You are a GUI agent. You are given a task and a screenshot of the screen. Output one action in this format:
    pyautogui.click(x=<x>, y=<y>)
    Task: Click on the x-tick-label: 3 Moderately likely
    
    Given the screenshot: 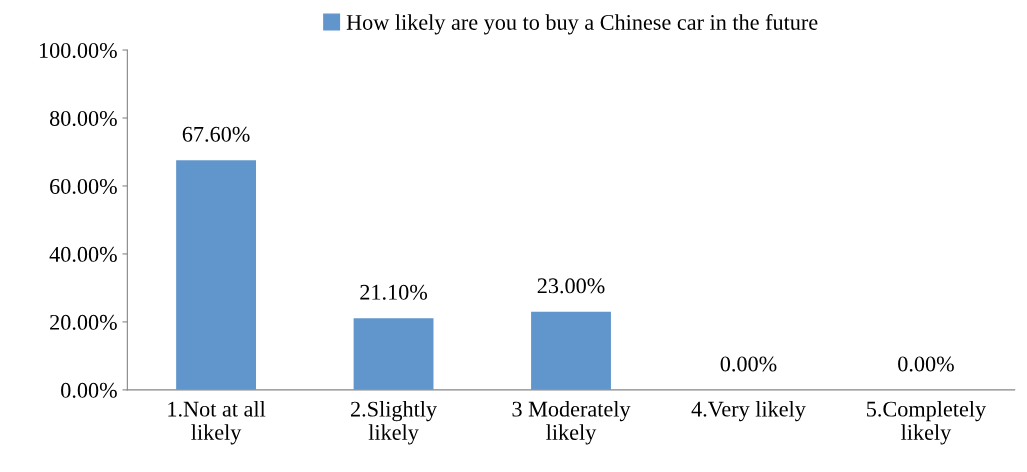 What is the action you would take?
    pyautogui.click(x=571, y=422)
    